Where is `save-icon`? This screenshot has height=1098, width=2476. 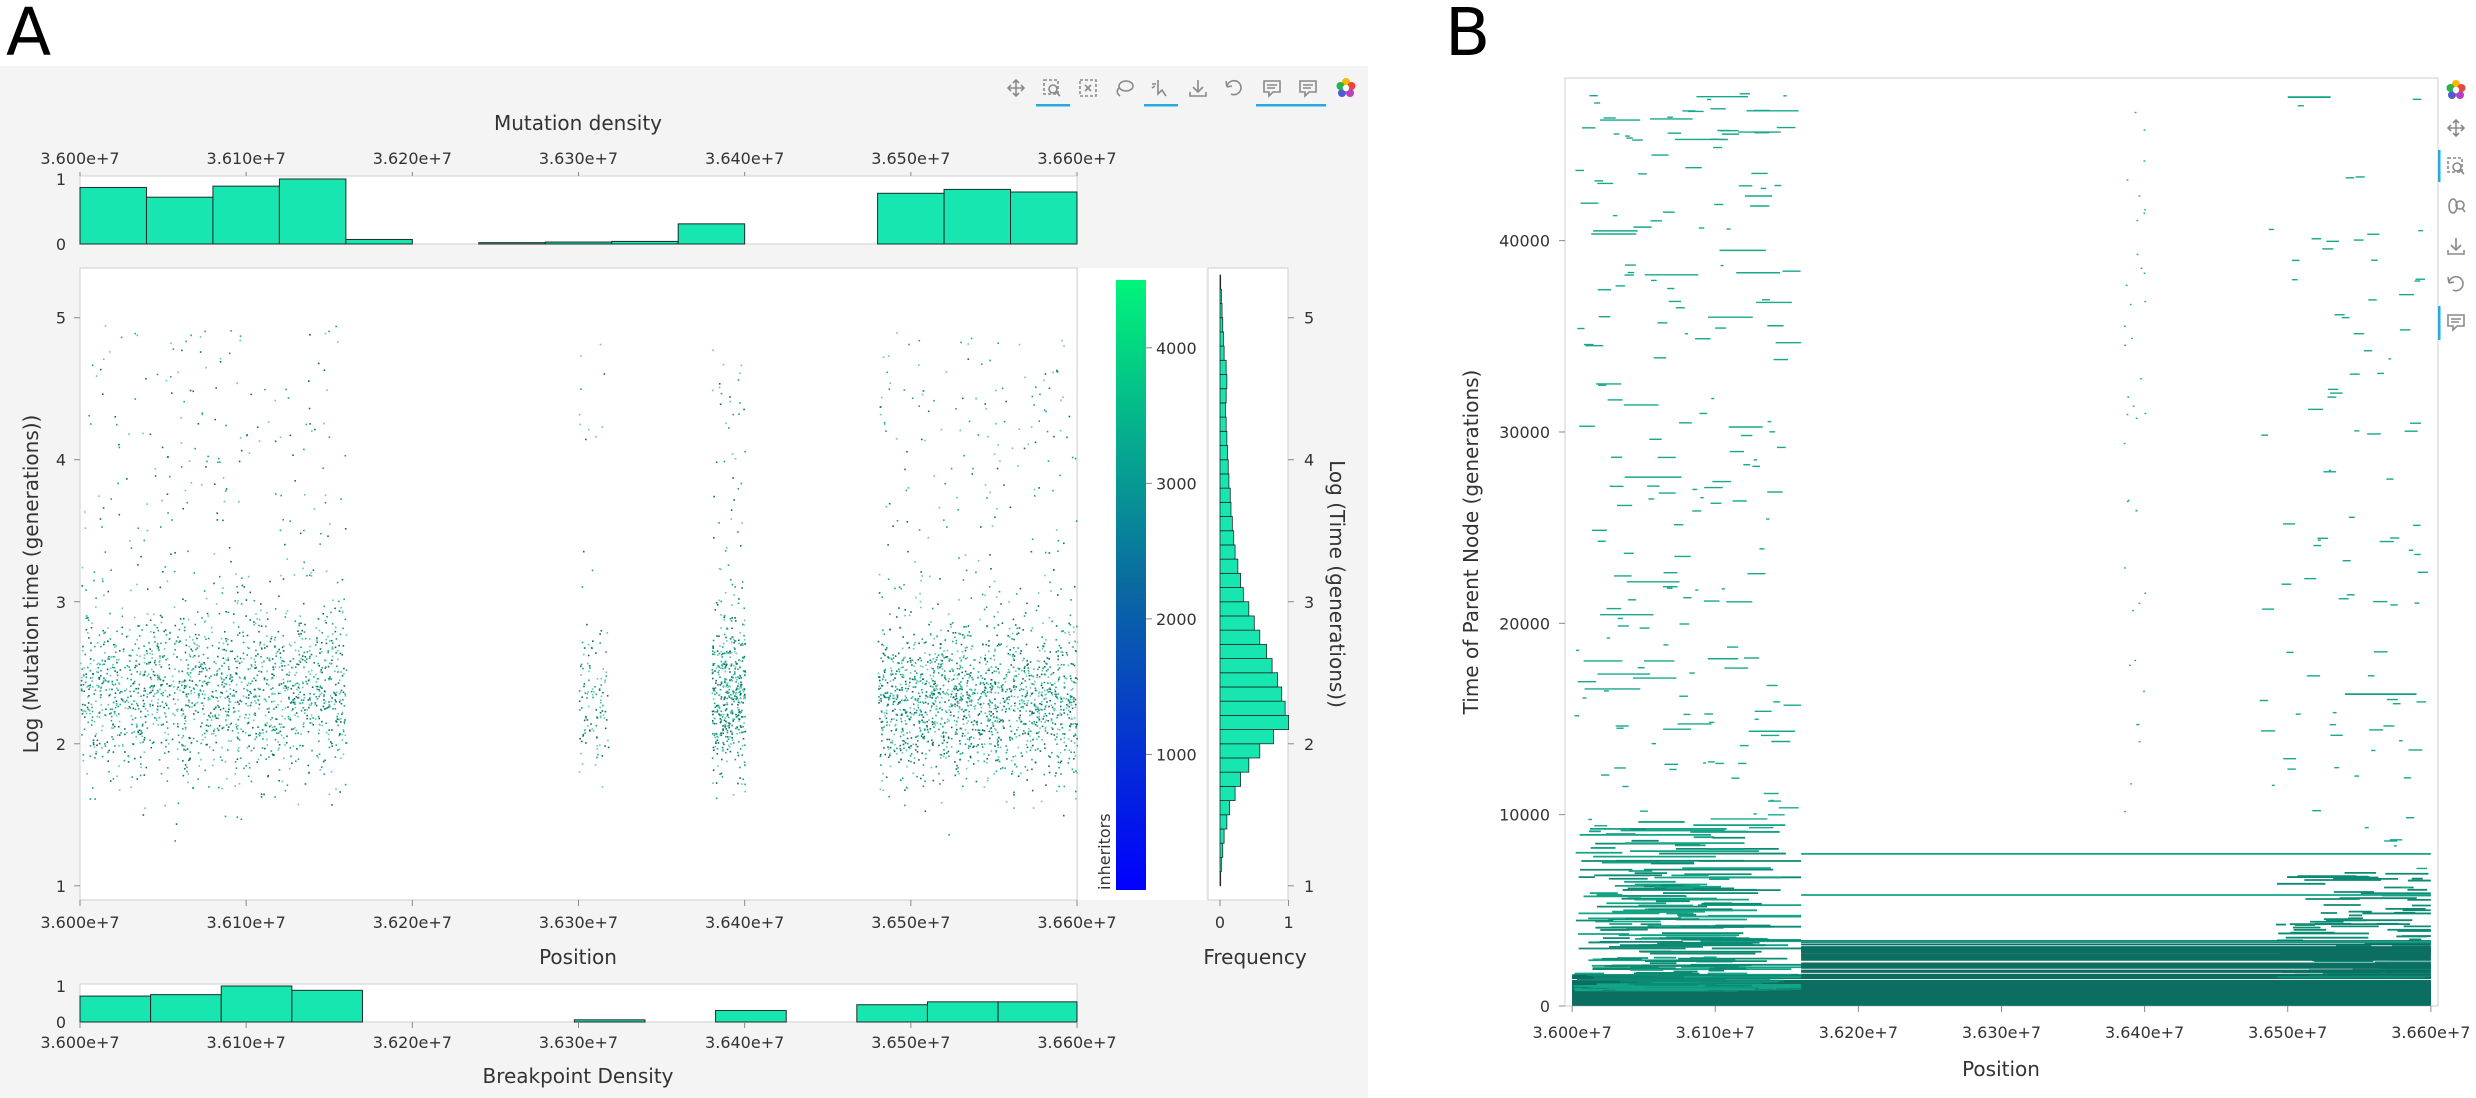 save-icon is located at coordinates (1198, 88).